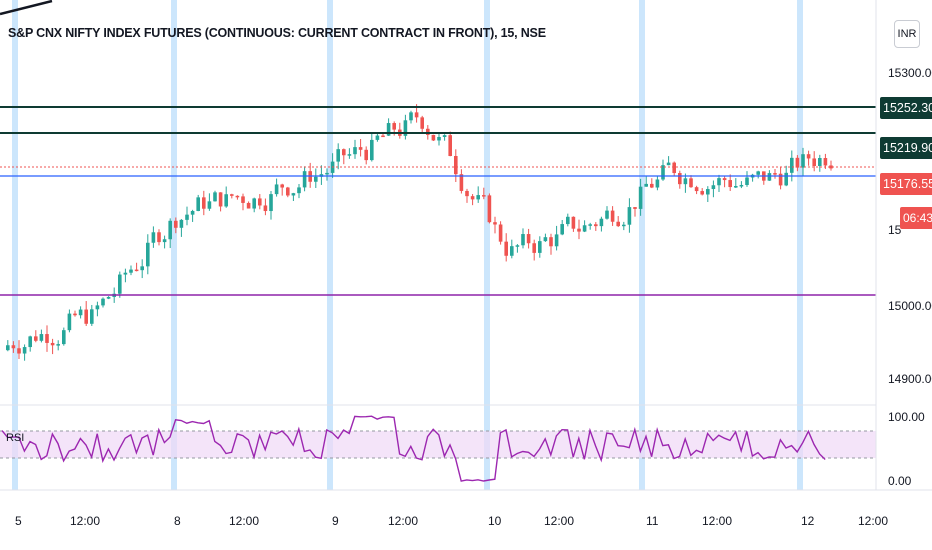 Image resolution: width=932 pixels, height=550 pixels. What do you see at coordinates (652, 521) in the screenshot?
I see `time-tick-8: 11` at bounding box center [652, 521].